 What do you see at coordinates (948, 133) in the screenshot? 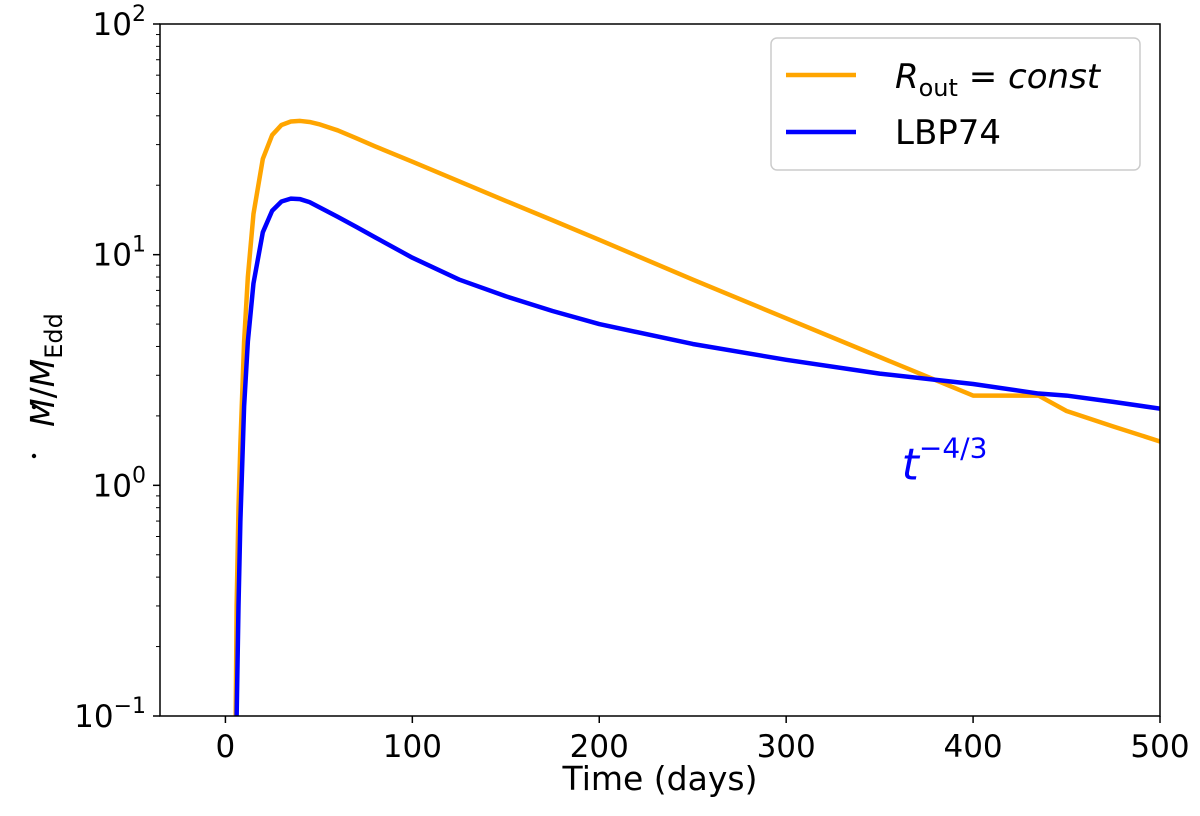
I see `legend-label-lbp74: LBP74` at bounding box center [948, 133].